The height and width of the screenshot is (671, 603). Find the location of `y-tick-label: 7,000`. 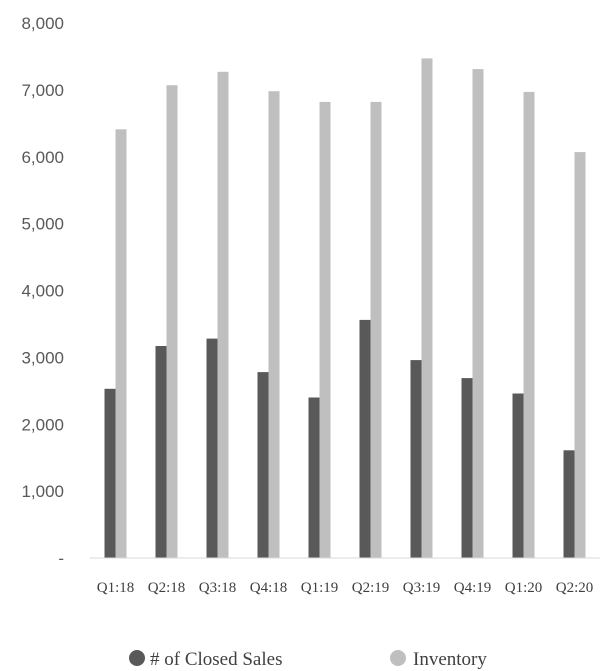

y-tick-label: 7,000 is located at coordinates (42, 90).